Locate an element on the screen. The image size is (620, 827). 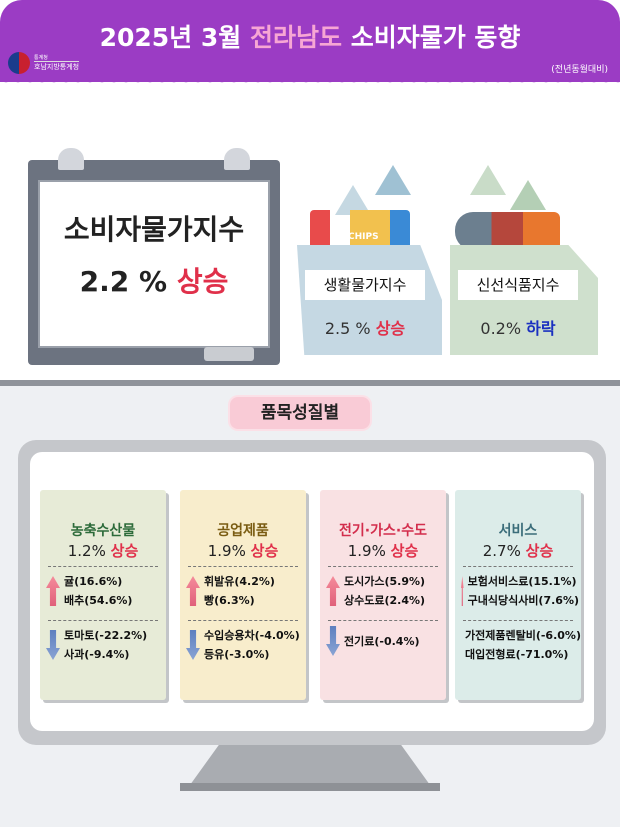
category-name: 공업제품 is located at coordinates (243, 531).